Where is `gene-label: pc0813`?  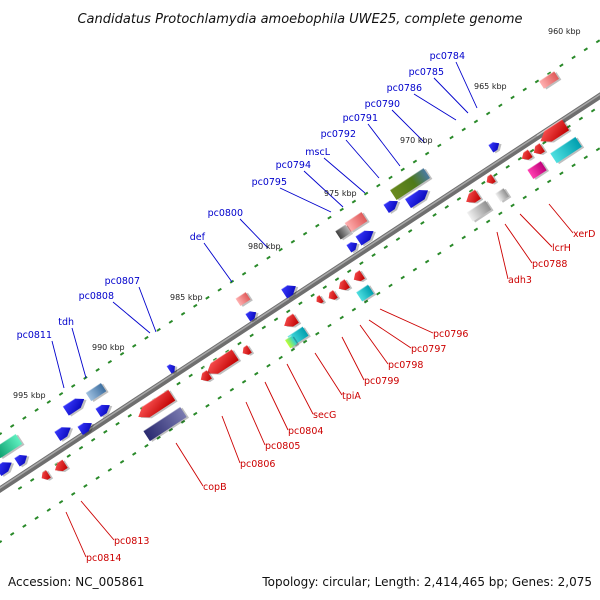
gene-label: pc0813 is located at coordinates (131, 541).